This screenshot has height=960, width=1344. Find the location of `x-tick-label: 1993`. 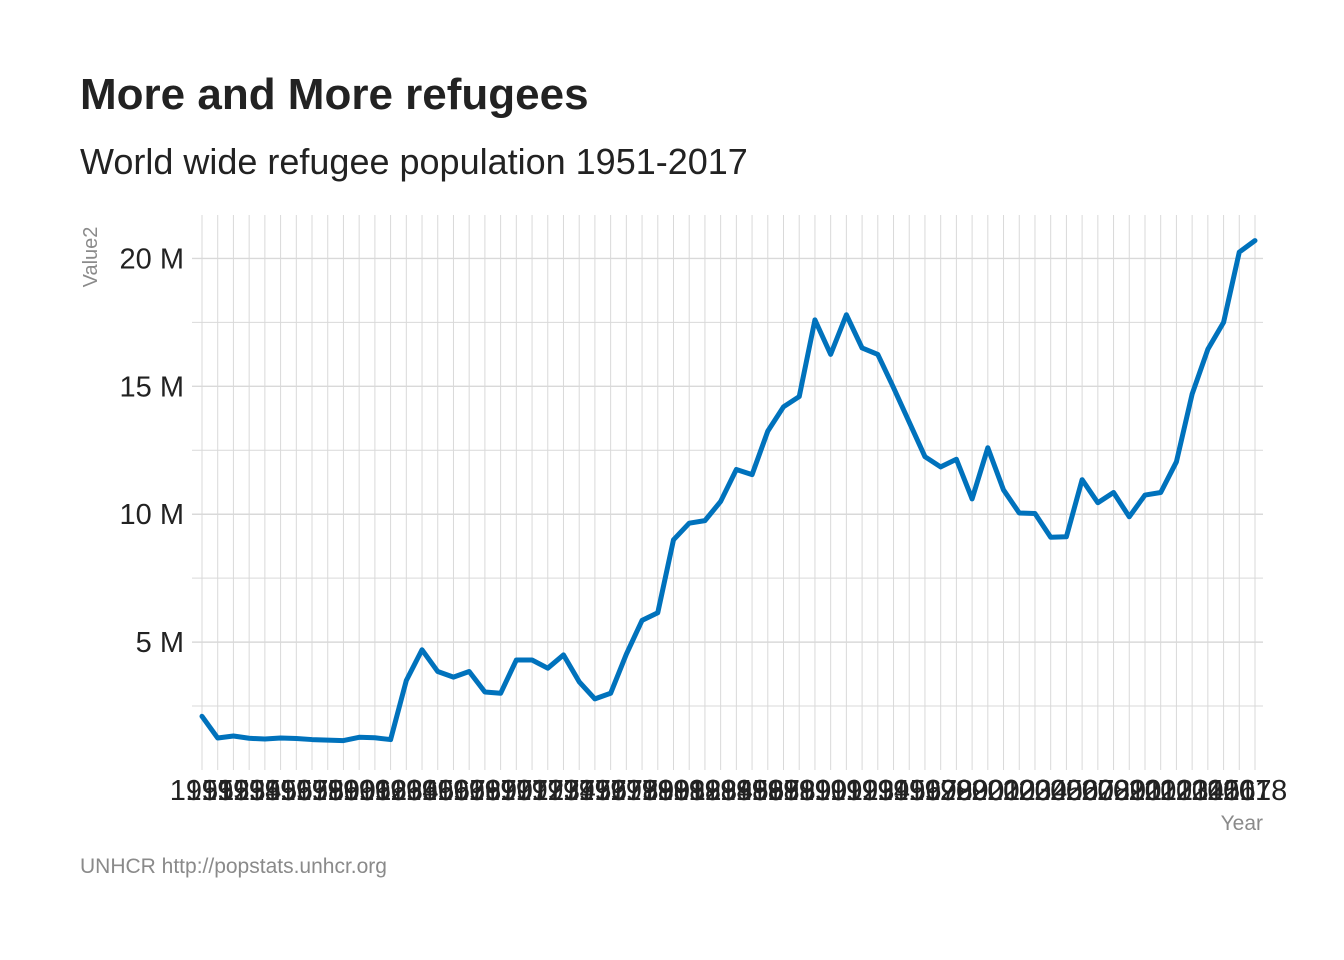

x-tick-label: 1993 is located at coordinates (862, 791).